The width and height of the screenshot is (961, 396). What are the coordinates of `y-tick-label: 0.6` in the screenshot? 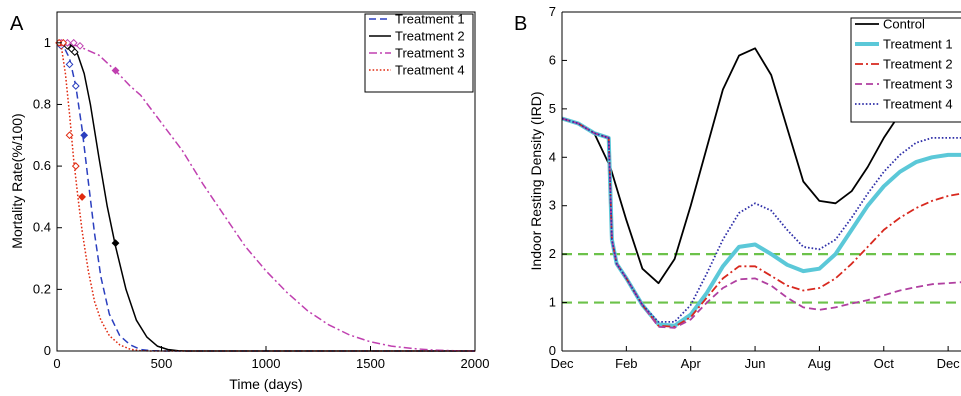 It's located at (42, 165).